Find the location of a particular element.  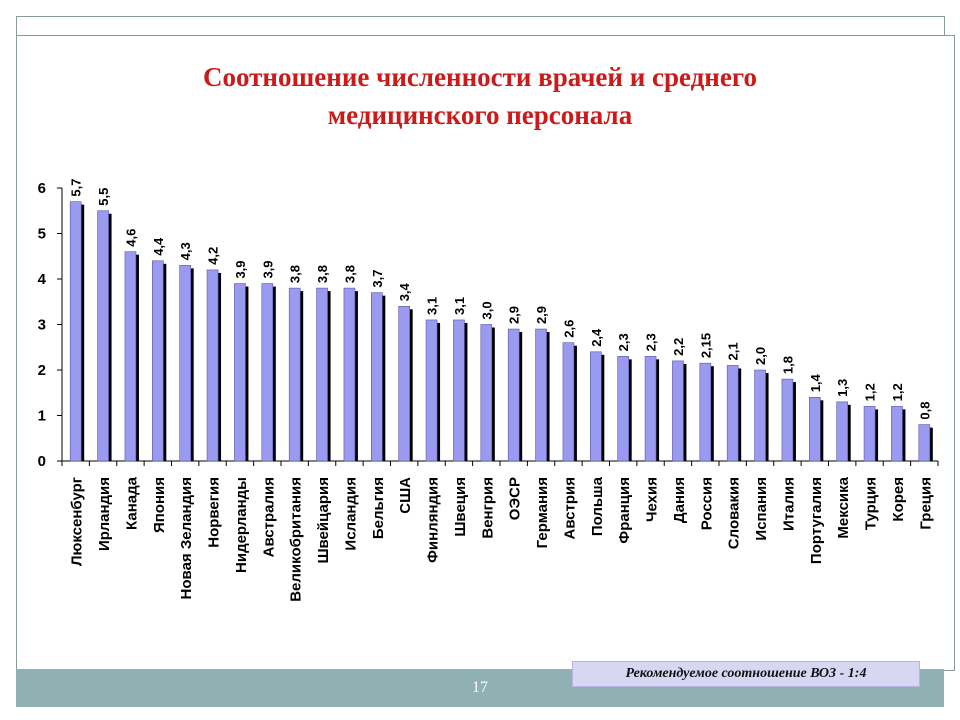

value-label: 1,3 is located at coordinates (842, 388).